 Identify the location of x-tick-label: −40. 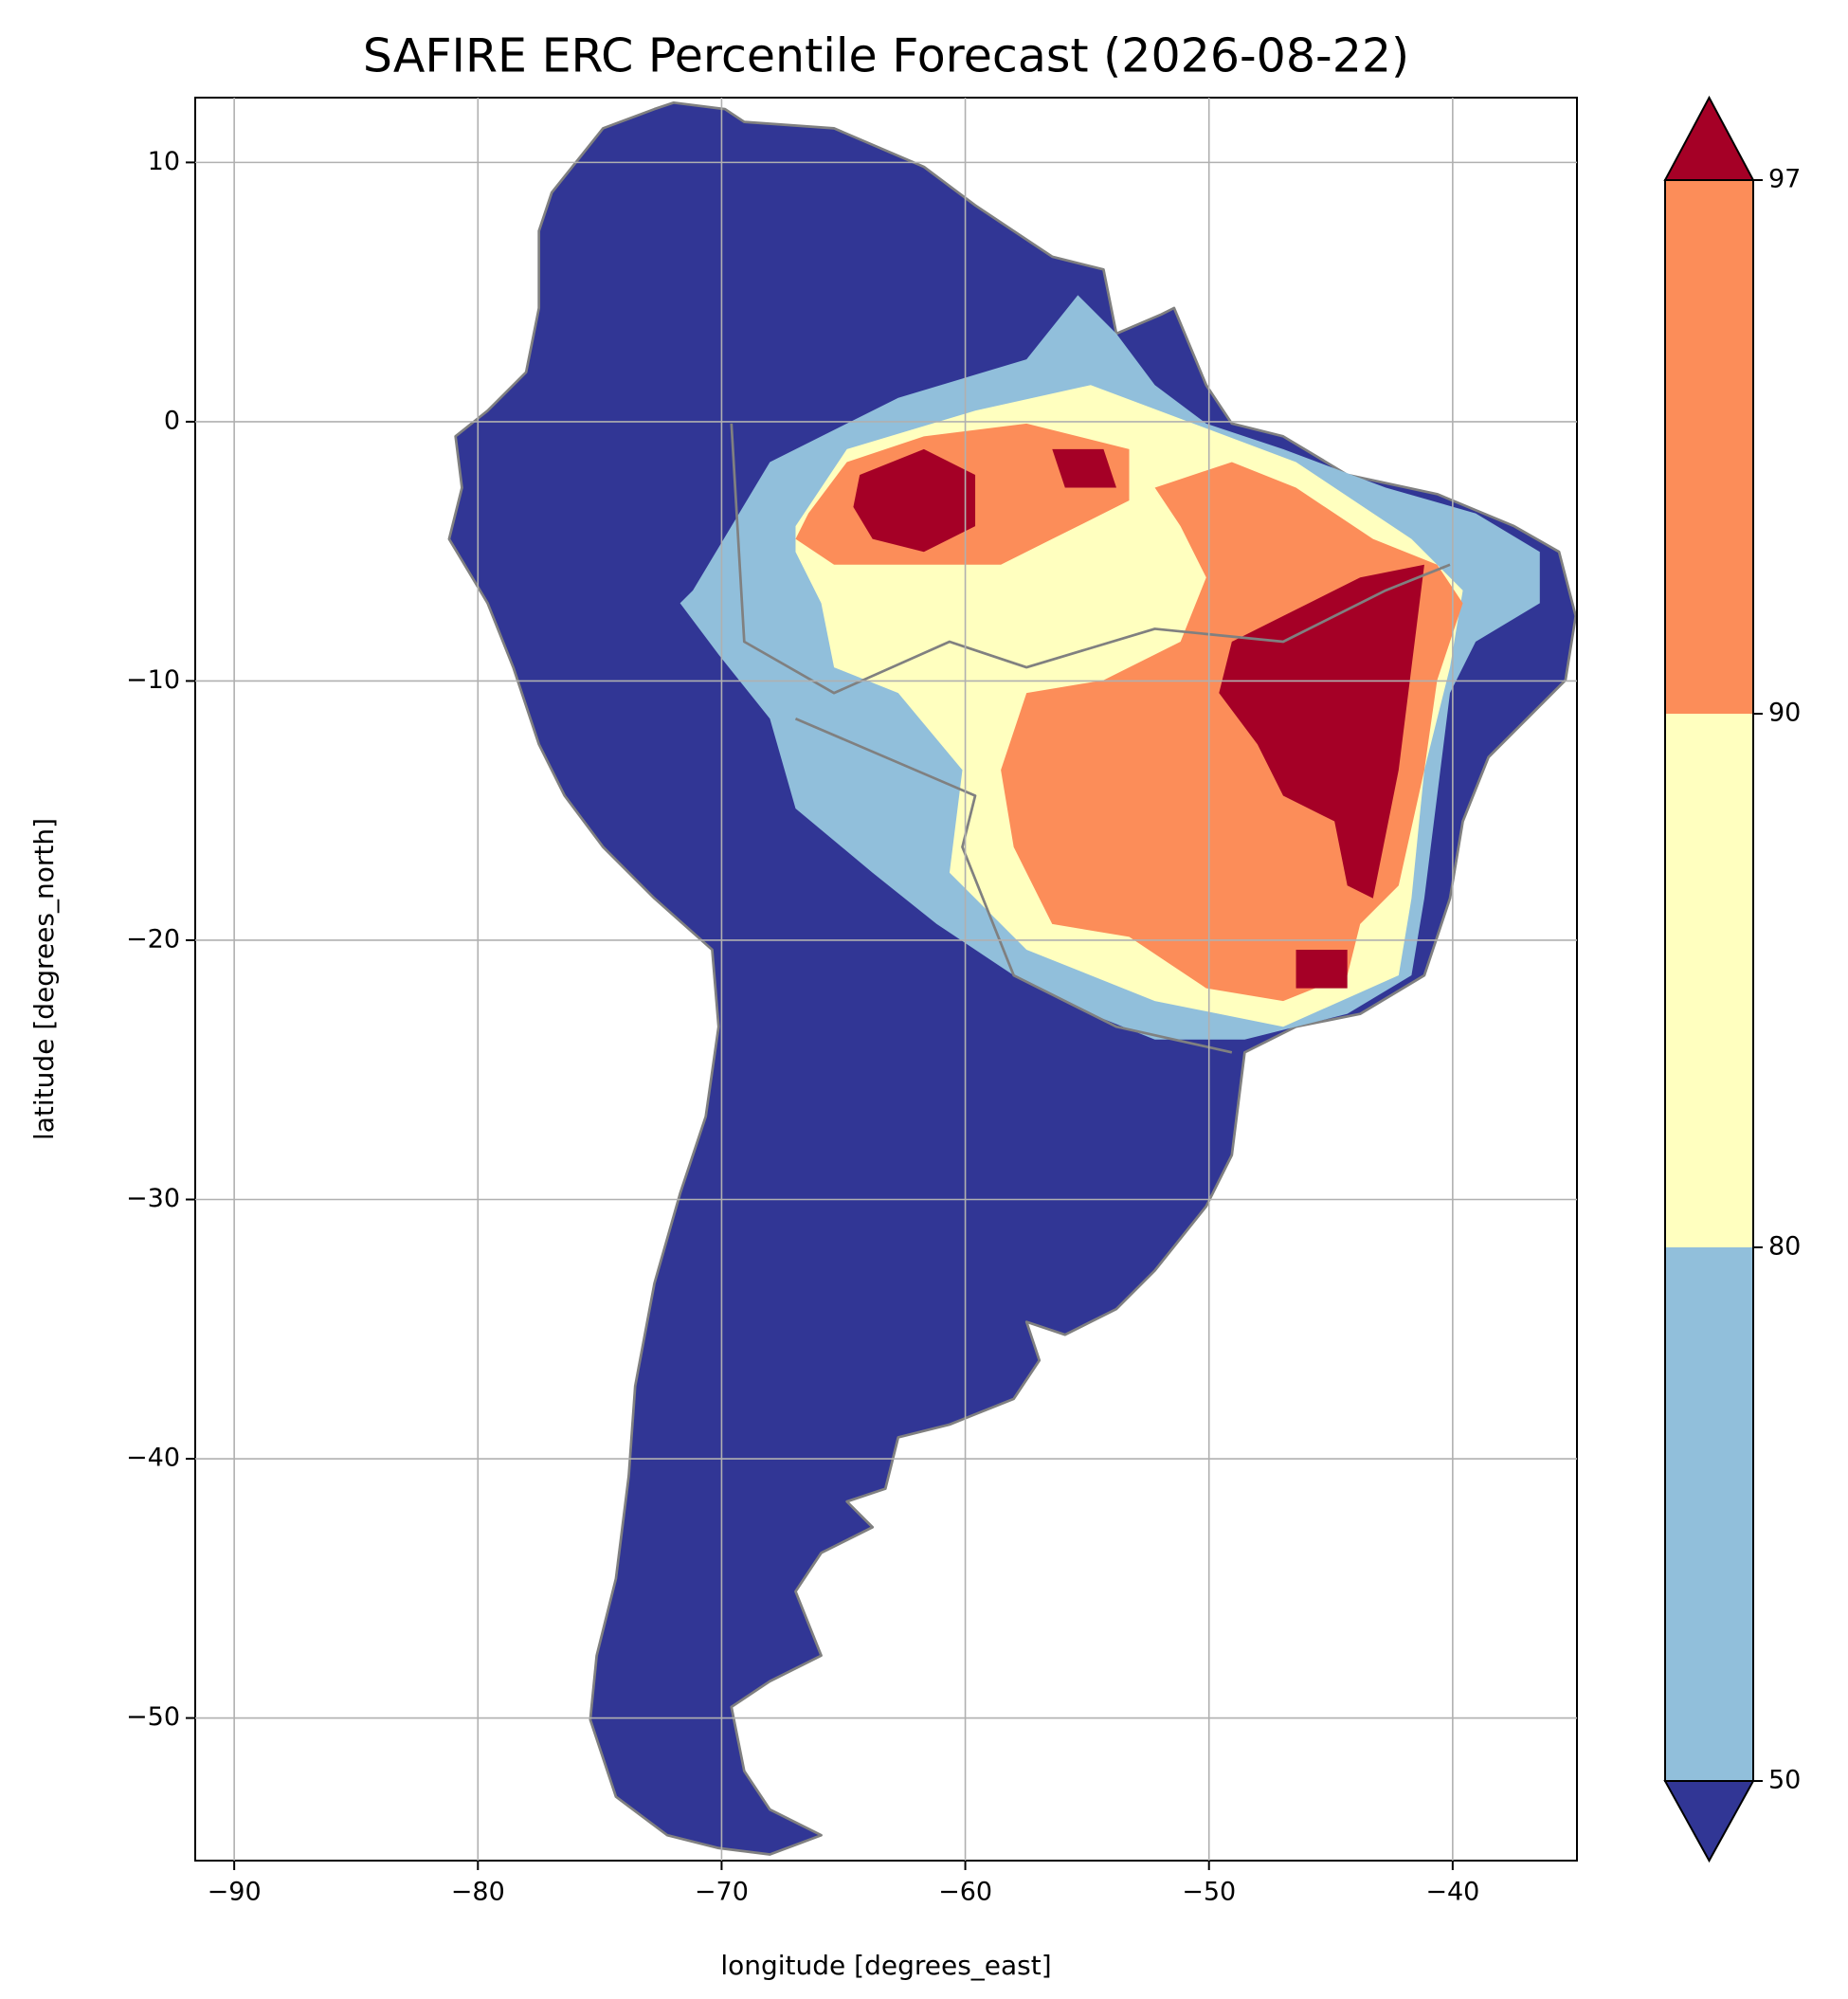
(1452, 1893).